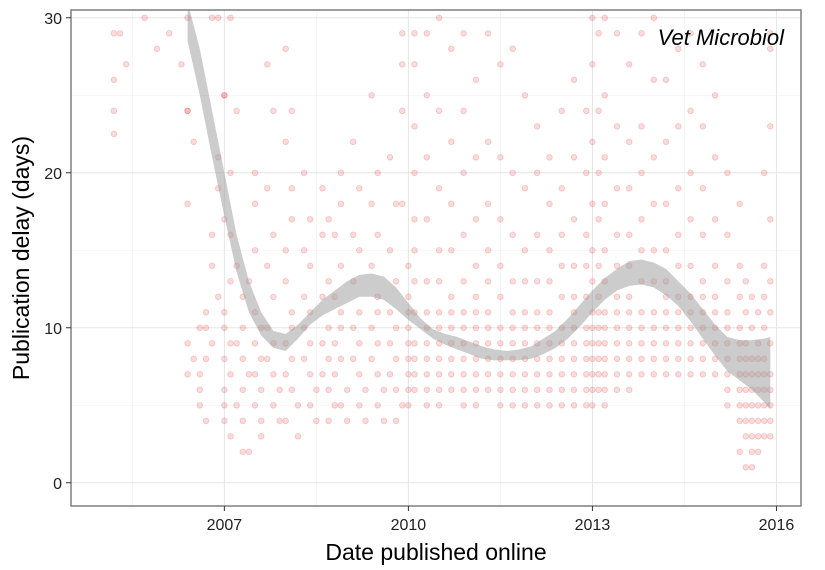 Image resolution: width=825 pixels, height=570 pixels. I want to click on x-tick-label: 2016, so click(777, 525).